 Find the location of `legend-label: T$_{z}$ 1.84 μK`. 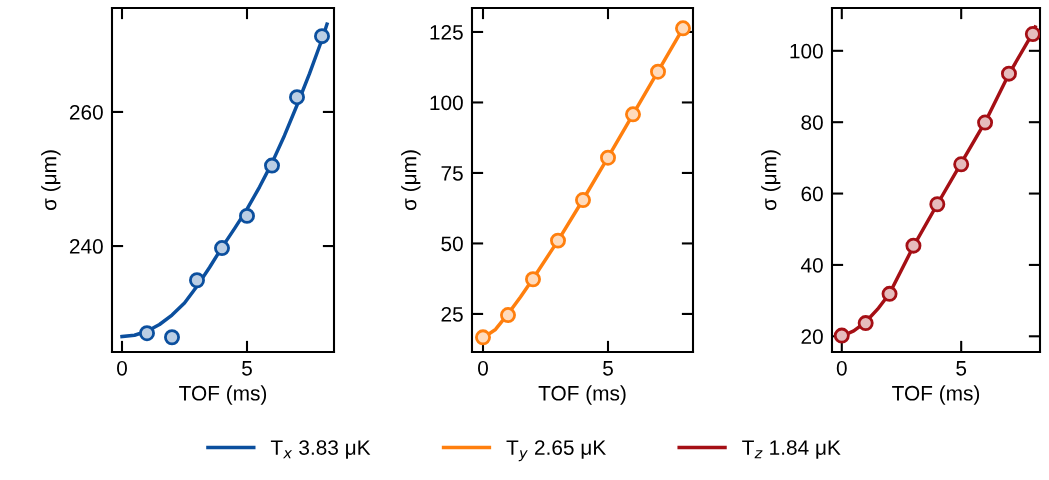

legend-label: T$_{z}$ 1.84 μK is located at coordinates (791, 449).